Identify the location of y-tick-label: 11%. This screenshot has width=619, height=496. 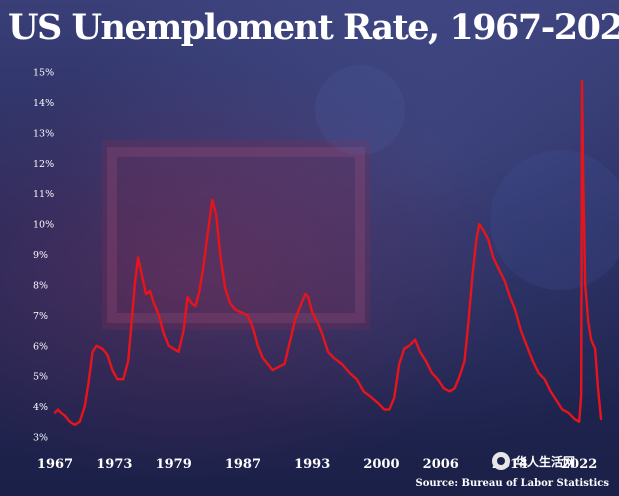
(43, 194).